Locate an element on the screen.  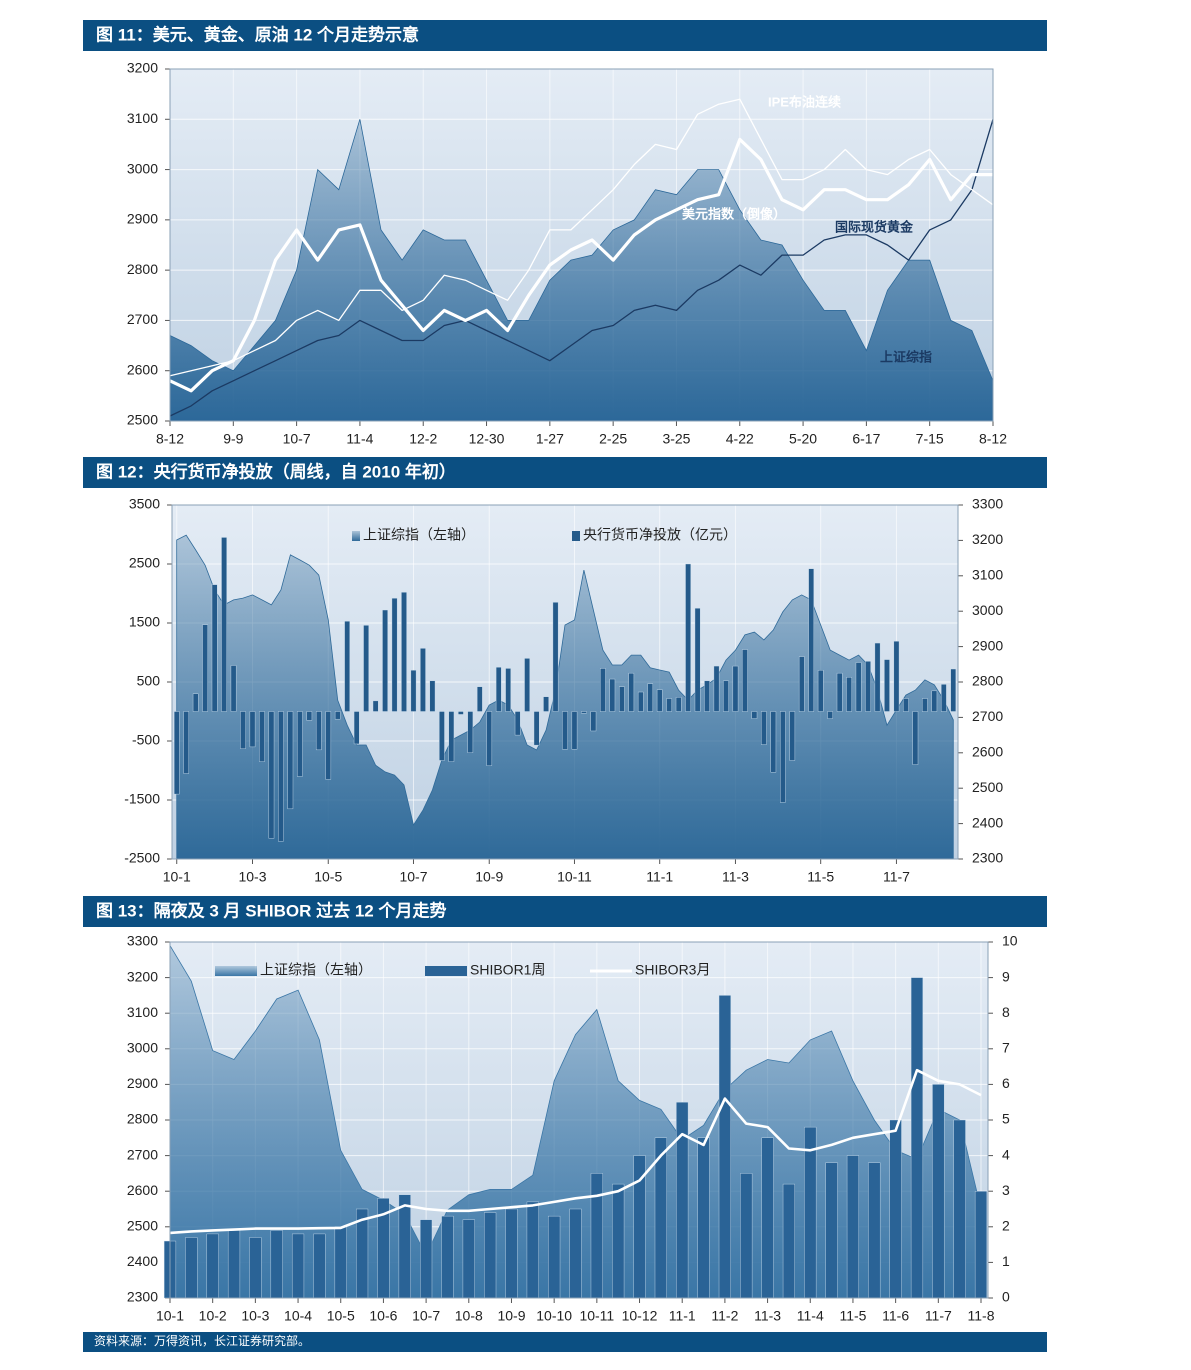
x-tick-label: 10-1 is located at coordinates (170, 1316).